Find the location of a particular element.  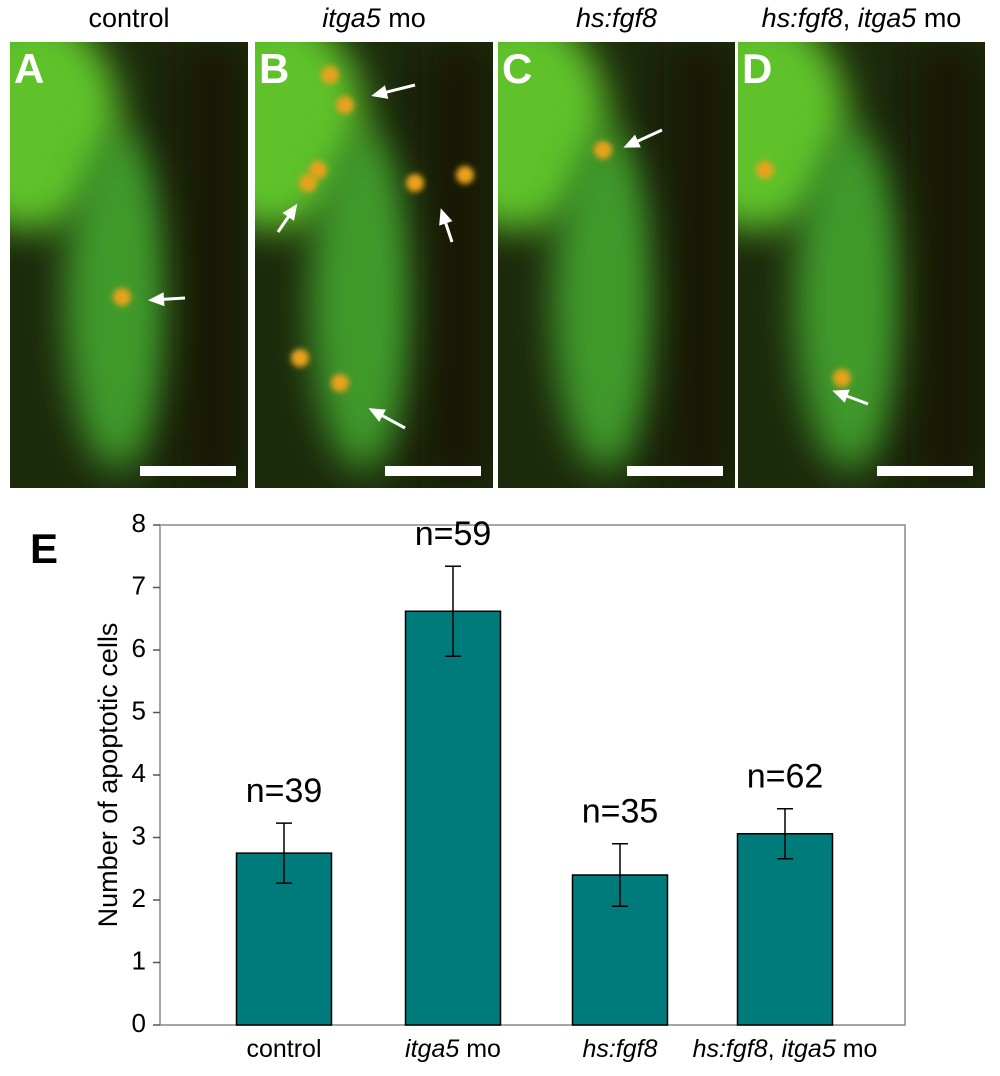

panel-label: C is located at coordinates (517, 68).